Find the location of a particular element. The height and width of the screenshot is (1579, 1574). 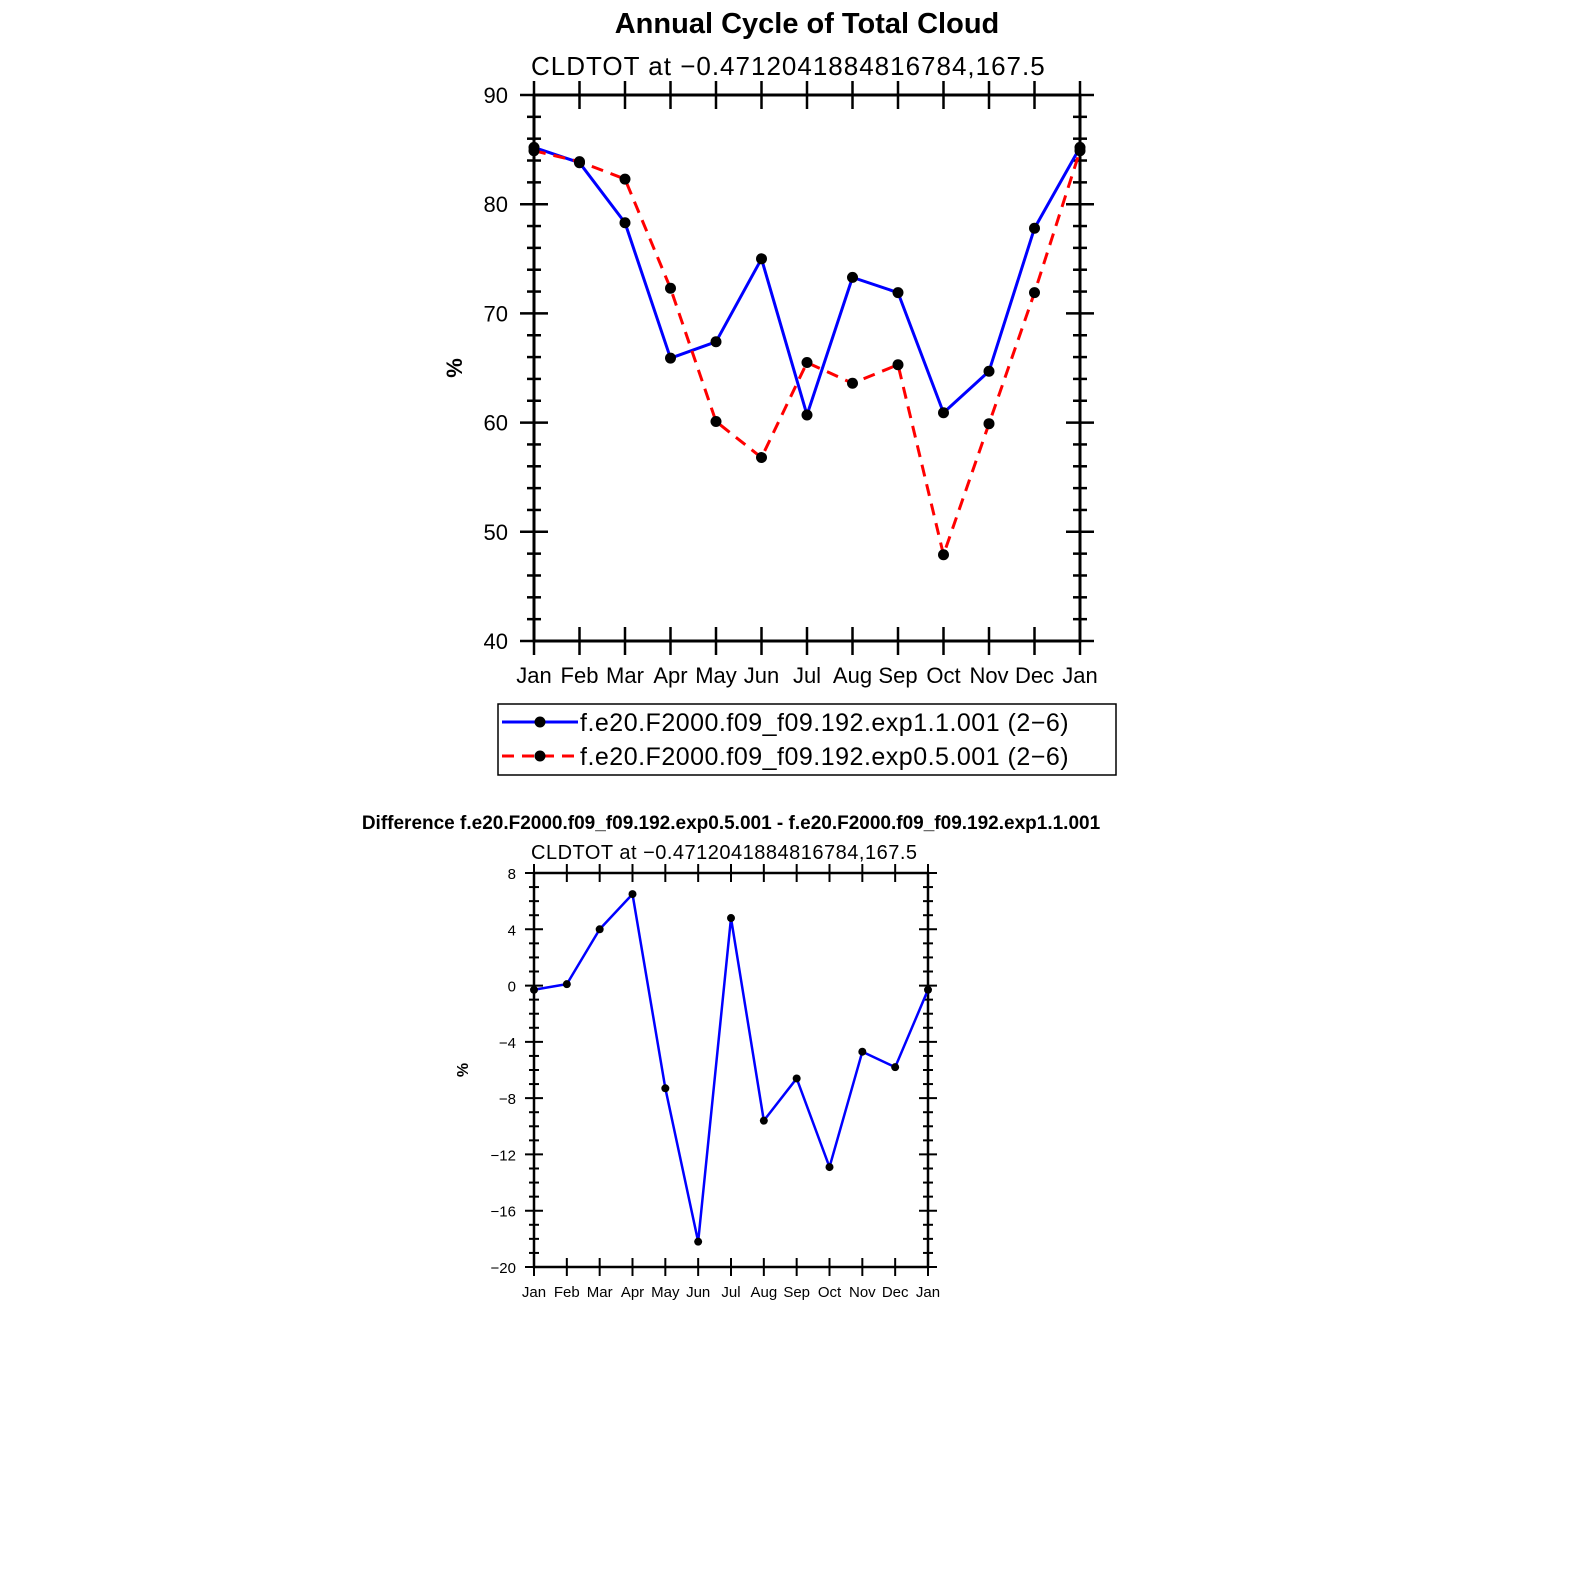

y-tick-label: −16 is located at coordinates (503, 1212).